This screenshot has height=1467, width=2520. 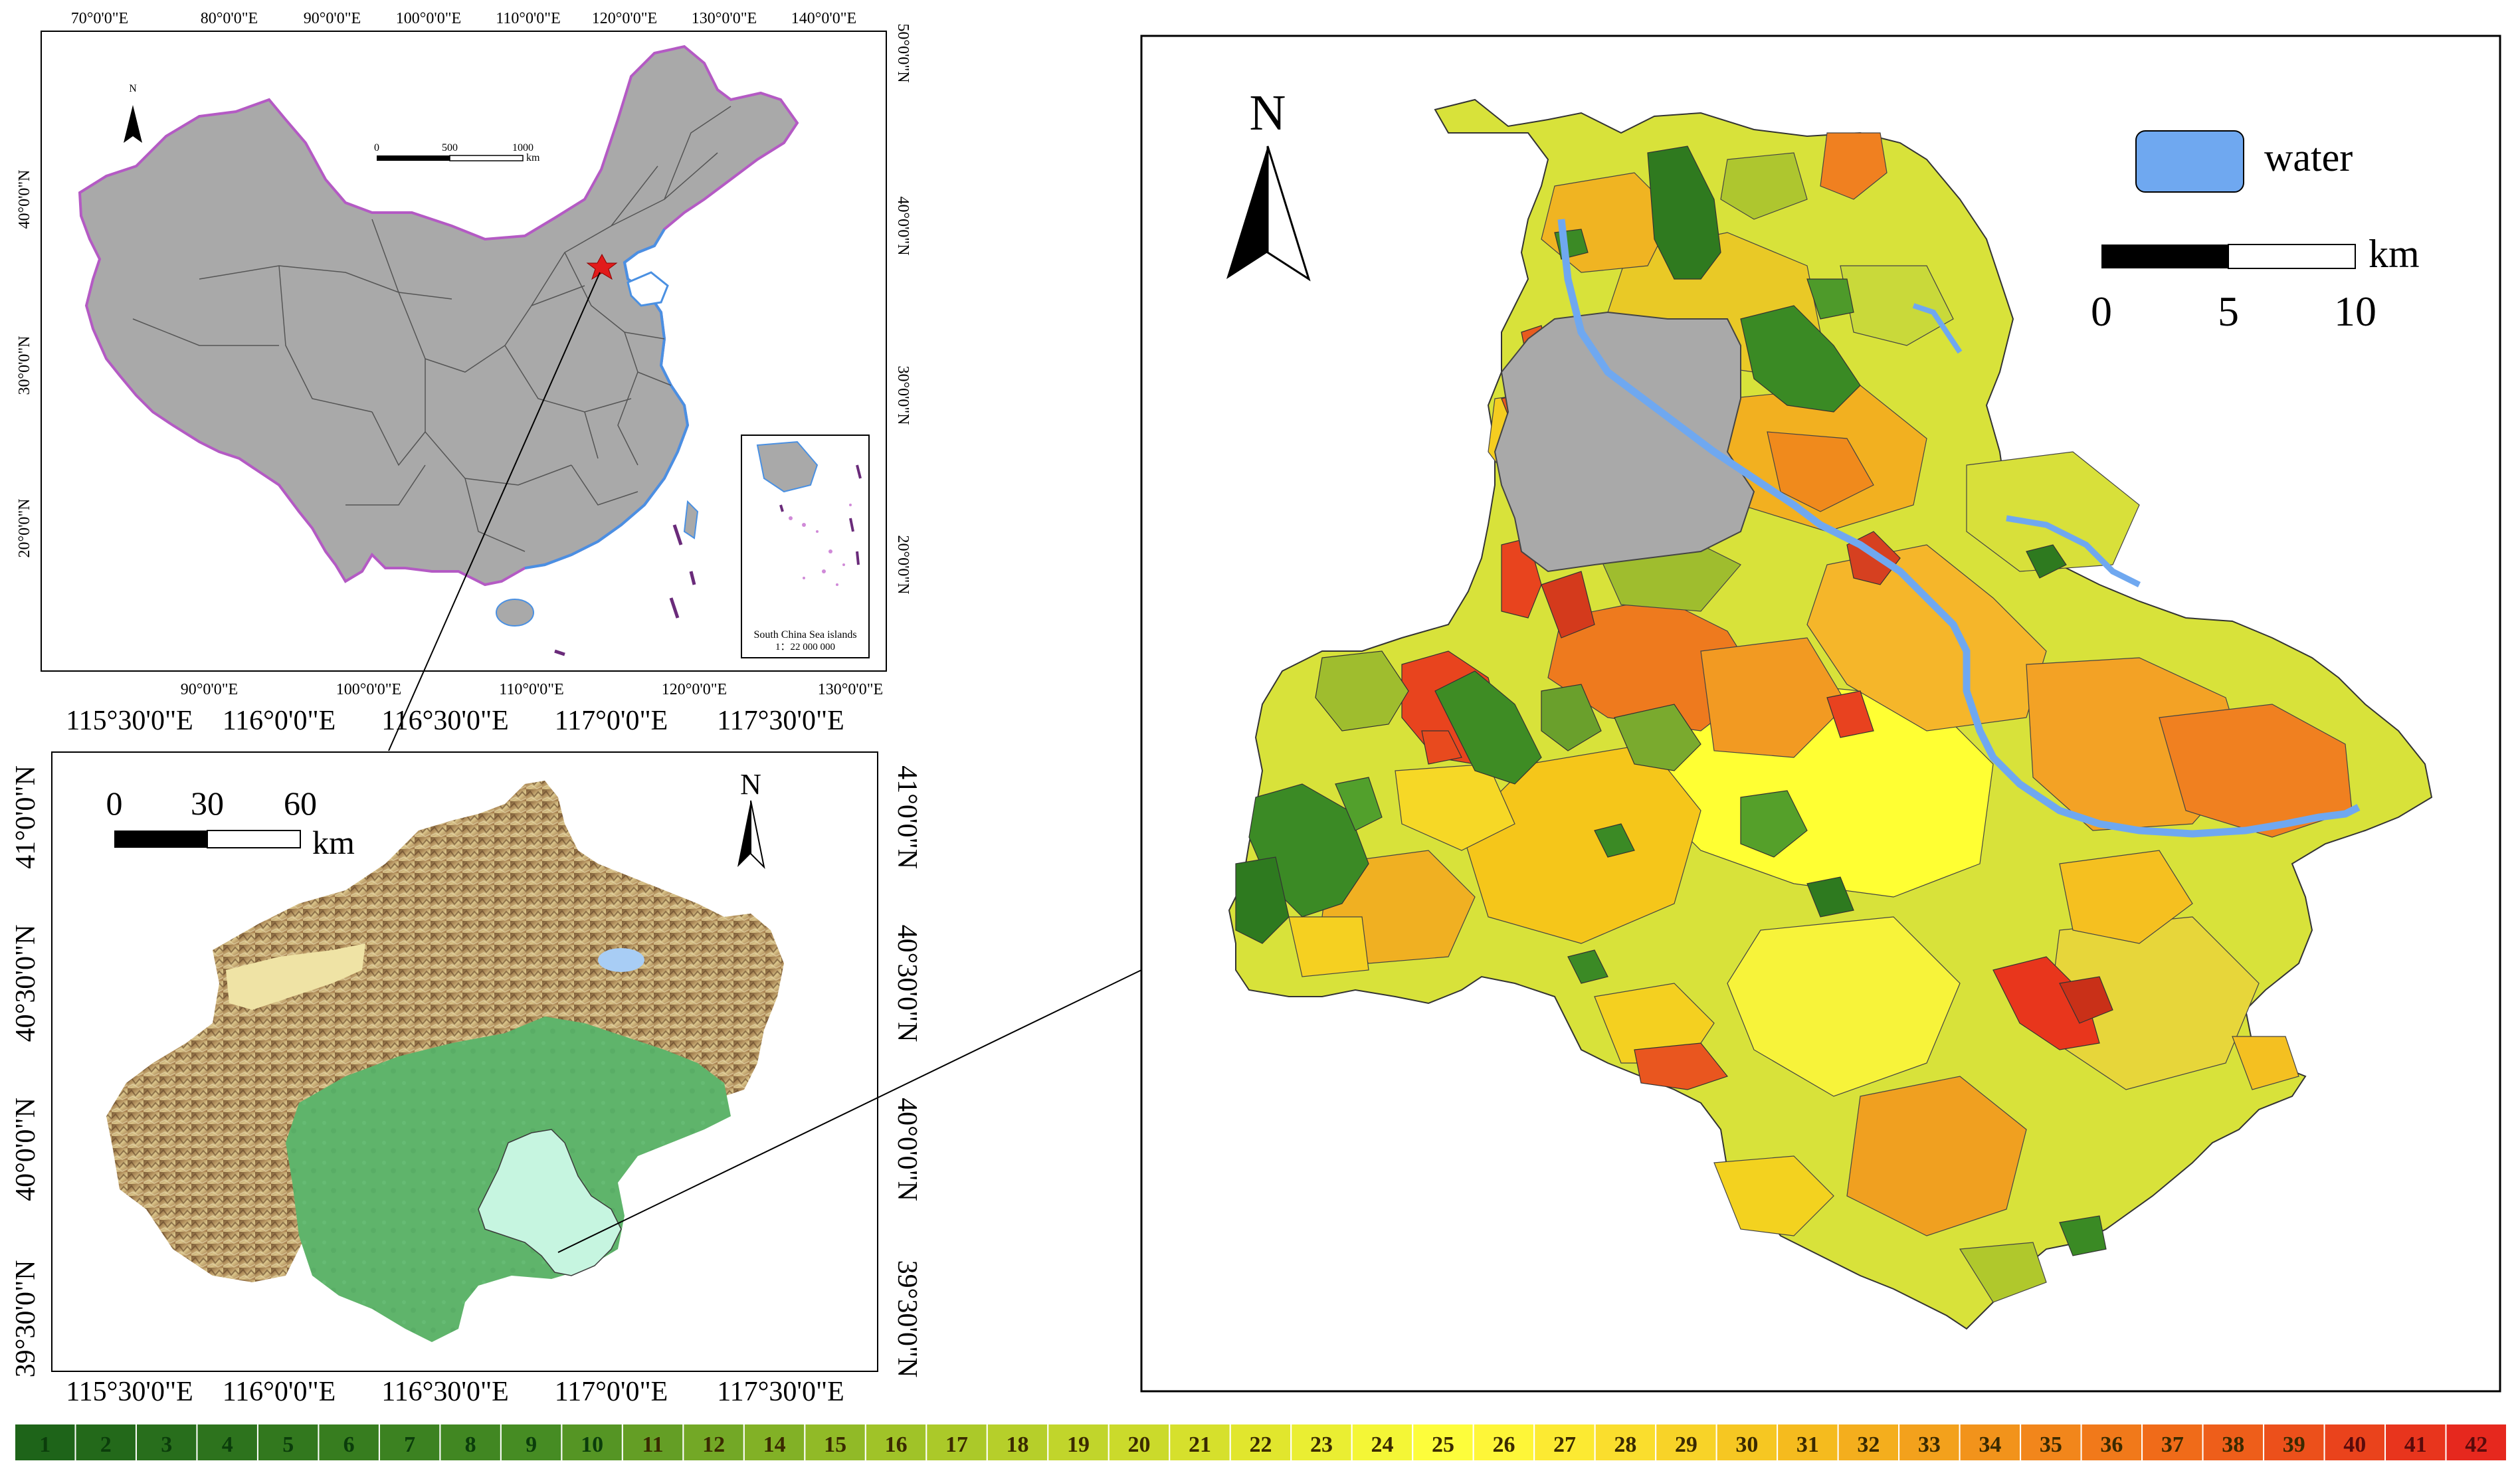 What do you see at coordinates (450, 147) in the screenshot?
I see `svg-text: 500` at bounding box center [450, 147].